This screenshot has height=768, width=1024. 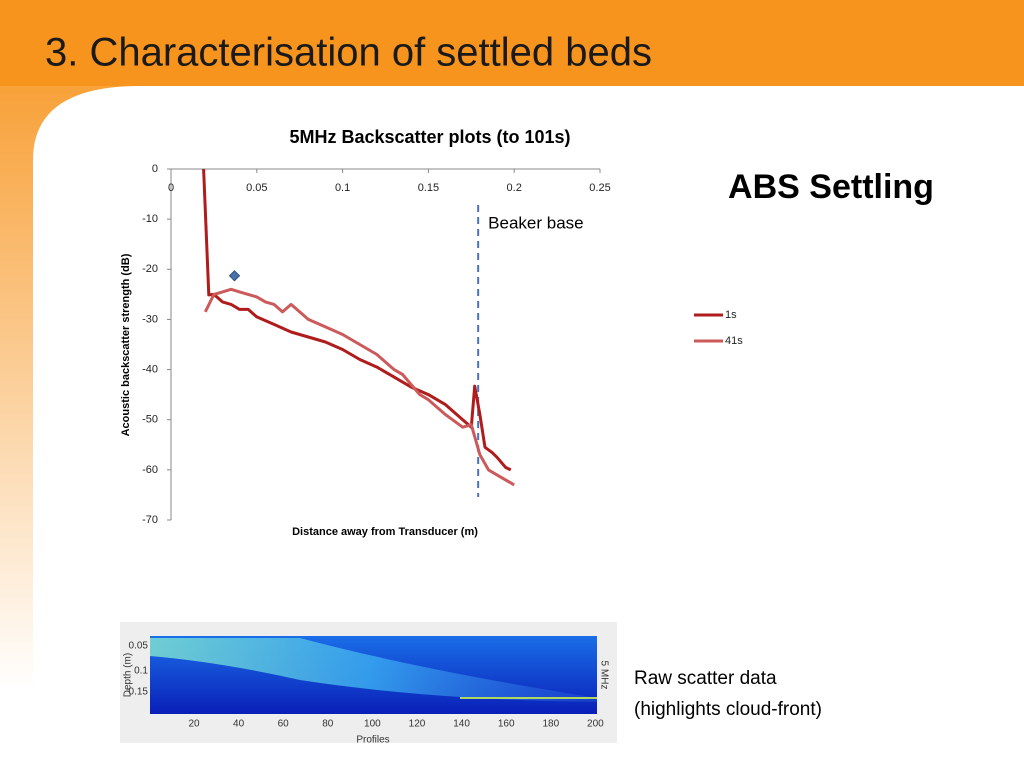 I want to click on x-tick-label: 0.2, so click(x=514, y=188).